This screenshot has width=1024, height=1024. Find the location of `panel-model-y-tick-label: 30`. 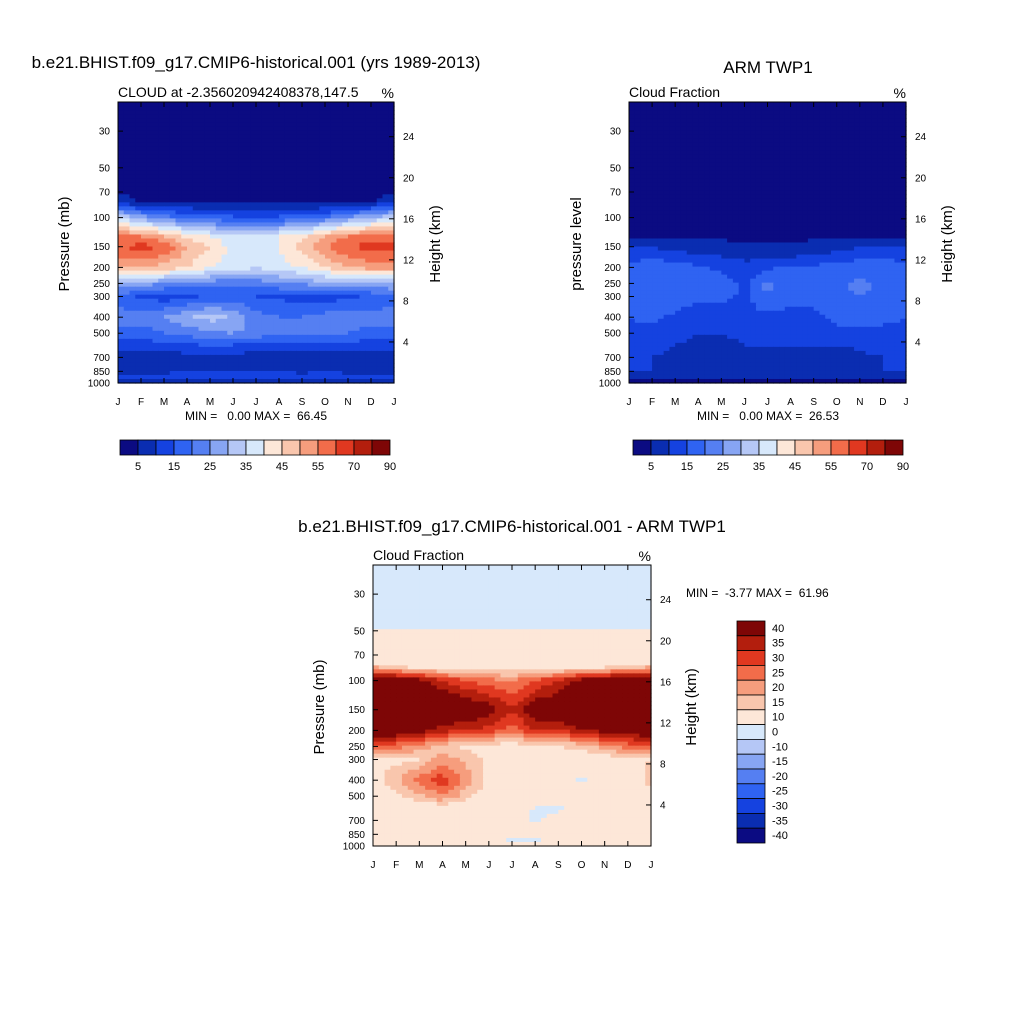

panel-model-y-tick-label: 30 is located at coordinates (105, 132).